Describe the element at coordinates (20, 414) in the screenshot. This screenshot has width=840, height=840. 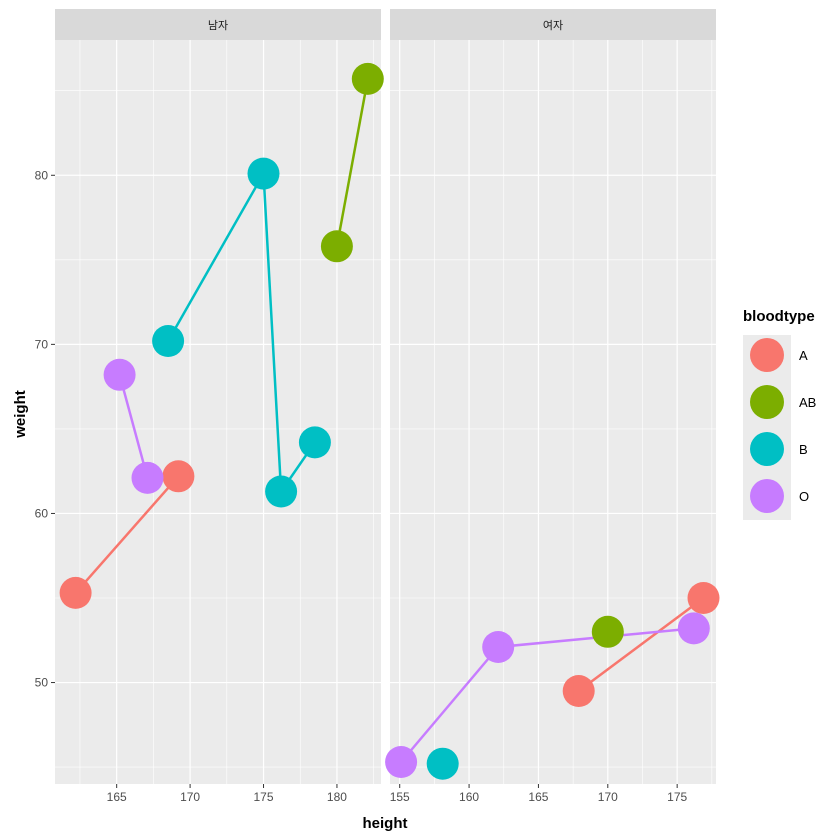
I see `y-axis-title: weight` at that location.